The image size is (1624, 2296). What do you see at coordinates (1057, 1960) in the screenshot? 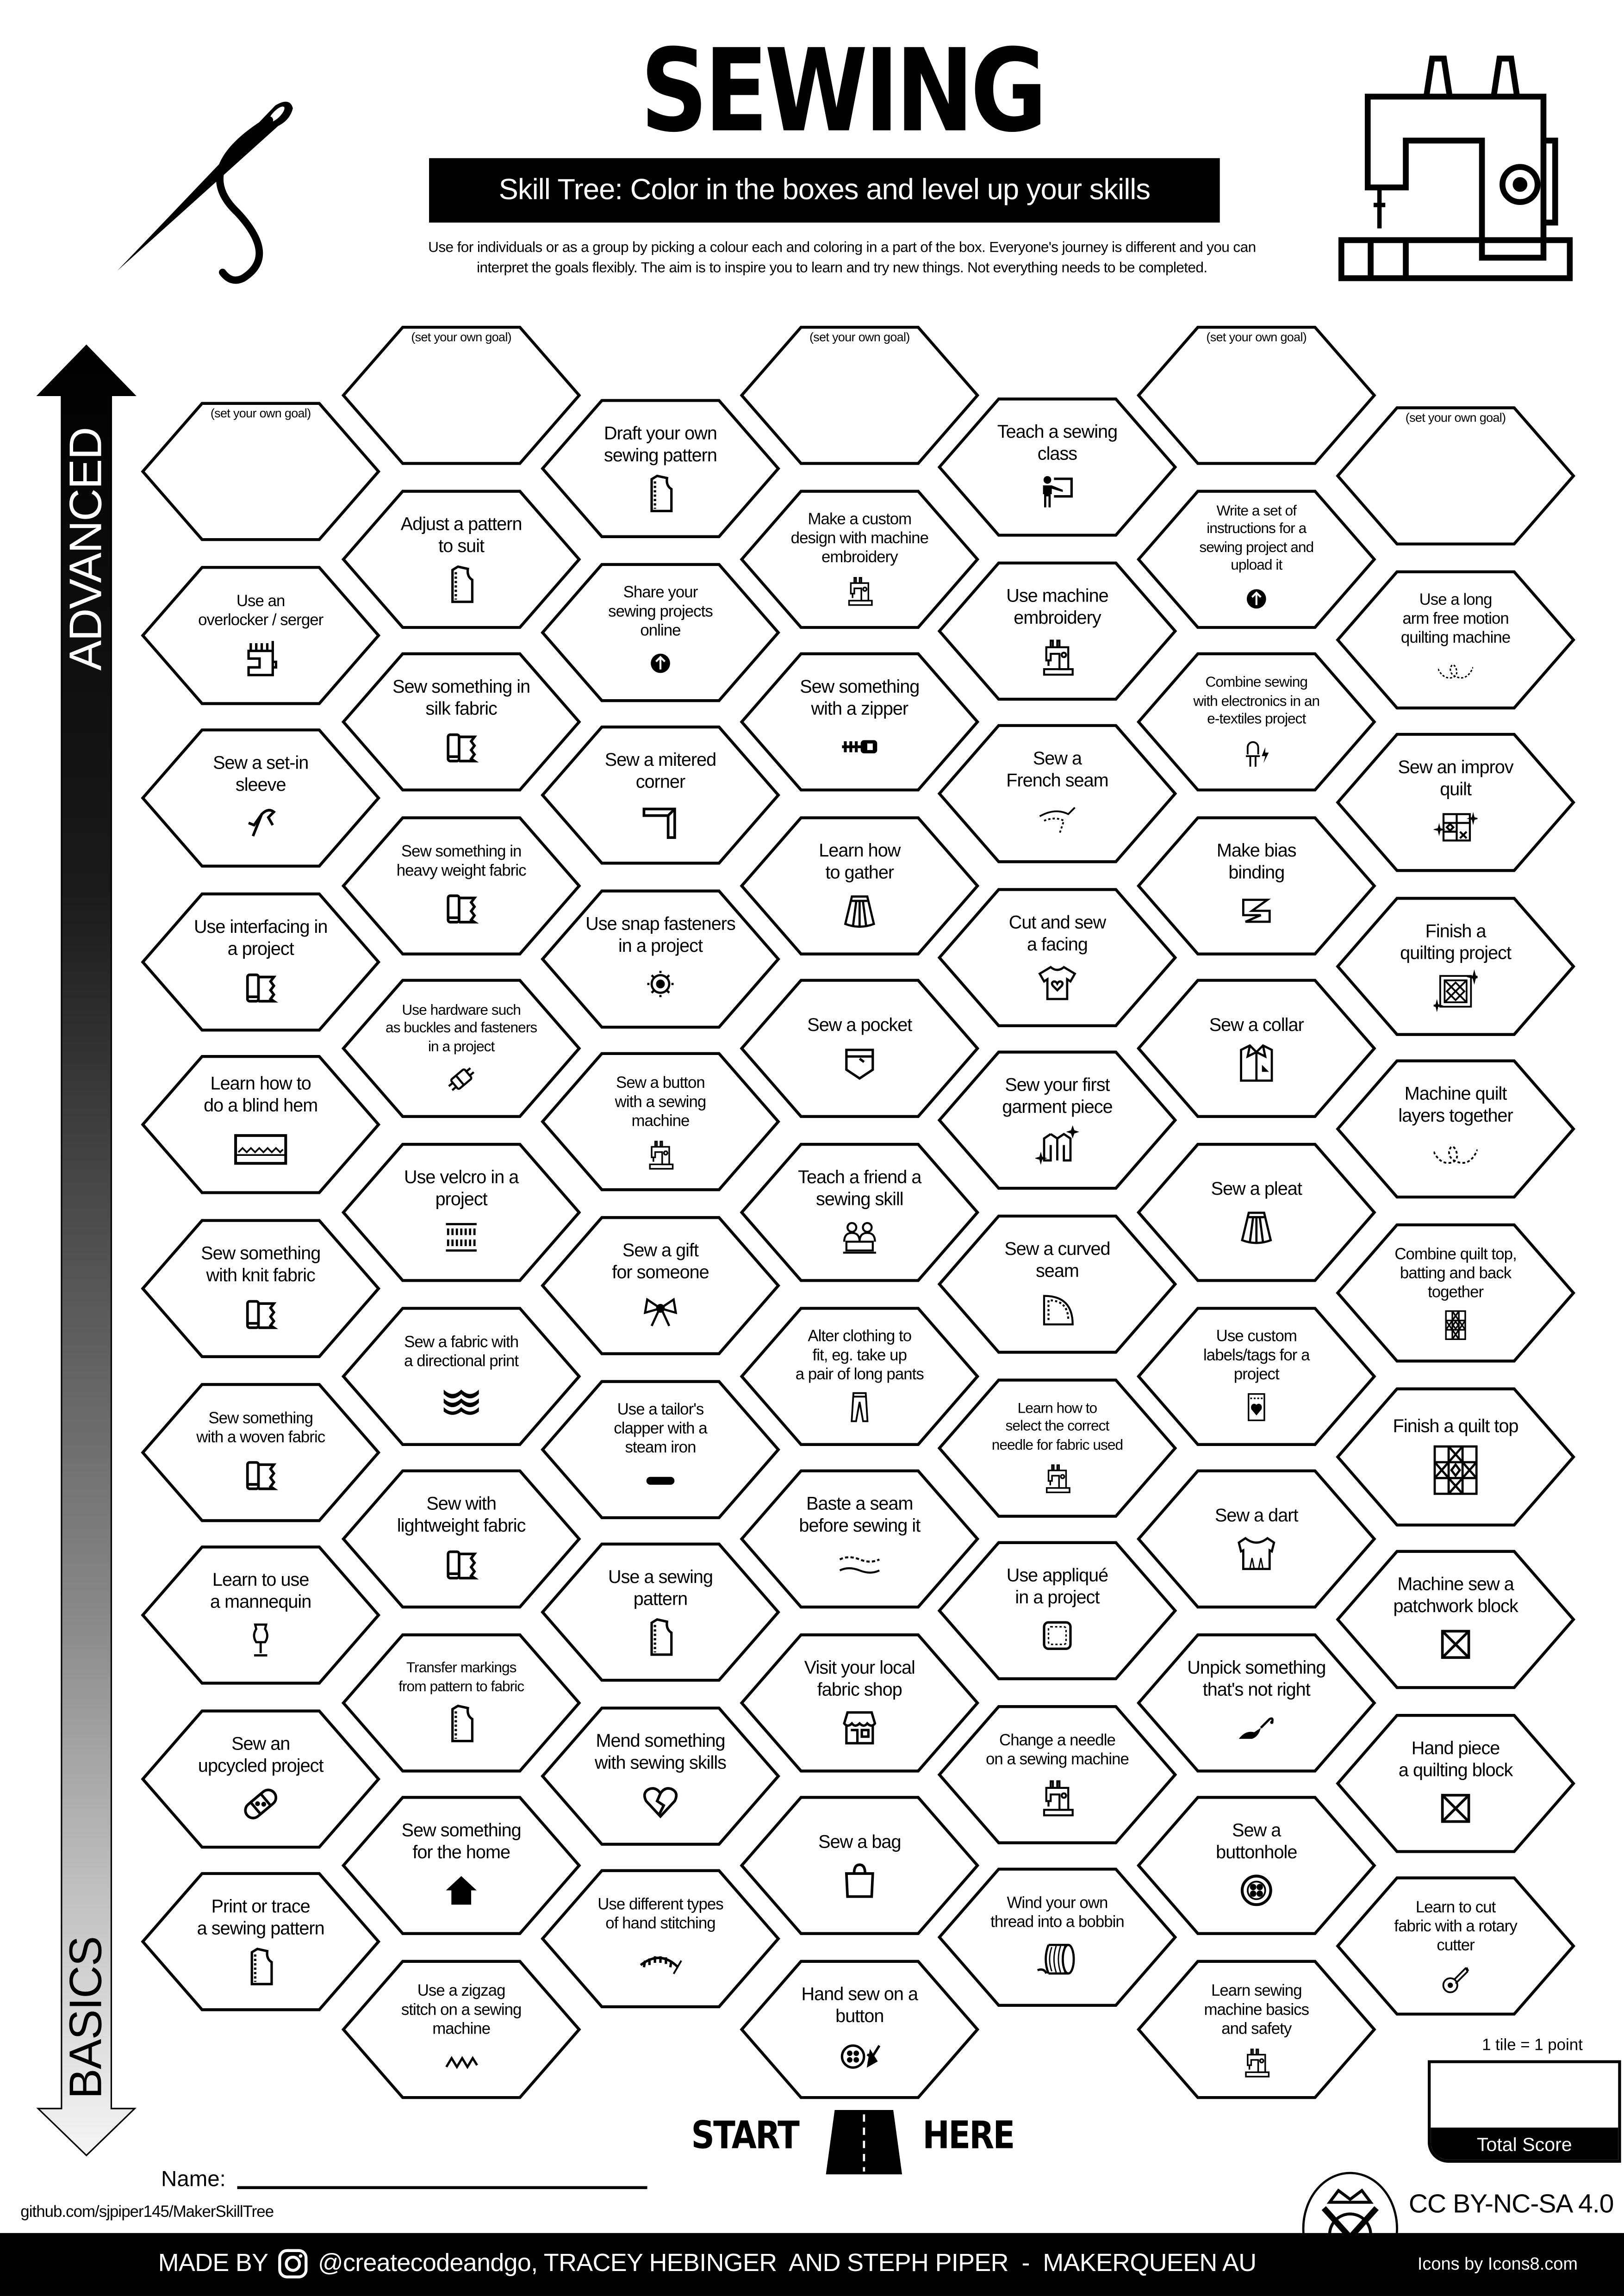
I see `bobbin-icon` at bounding box center [1057, 1960].